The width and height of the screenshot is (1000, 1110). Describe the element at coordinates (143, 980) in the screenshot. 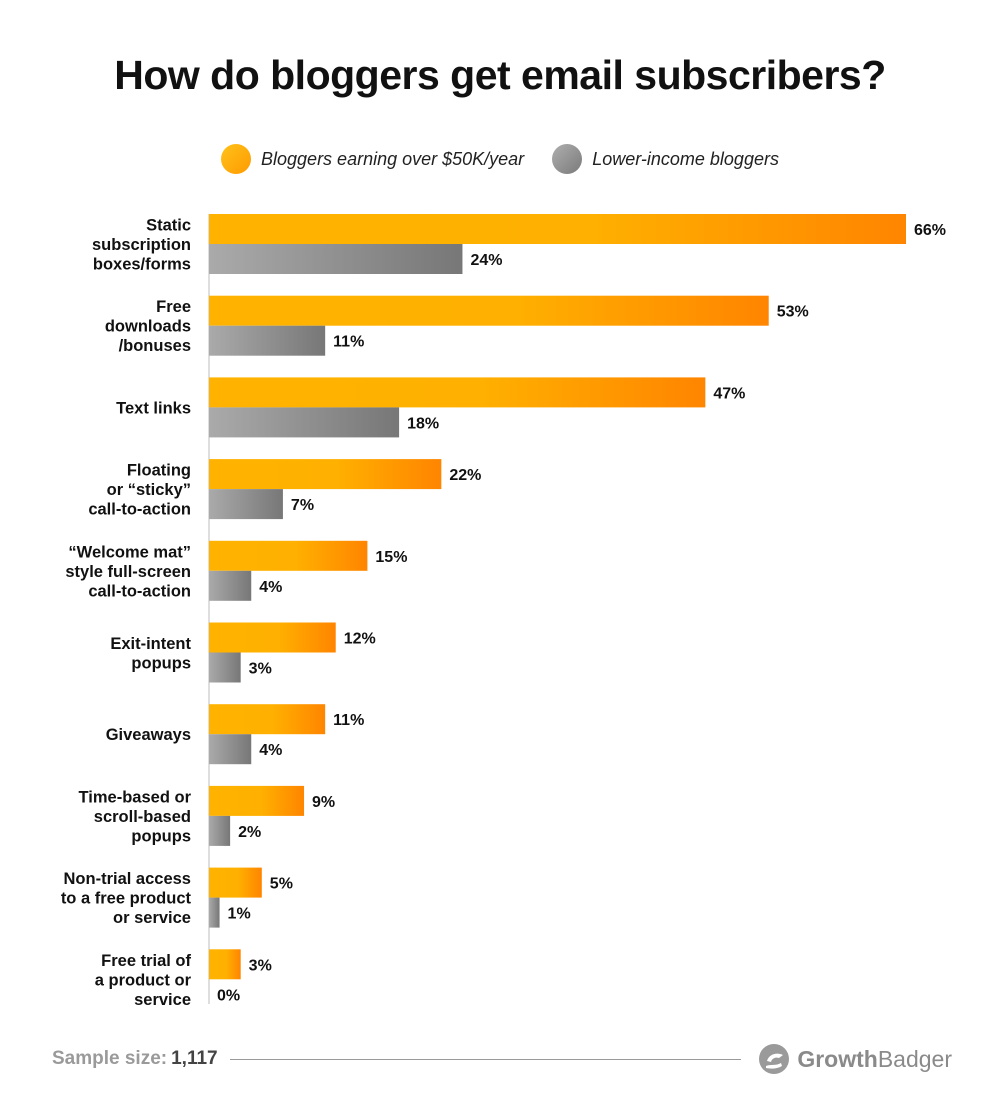

I see `category-label-row-10: Free trial of a product or service` at that location.